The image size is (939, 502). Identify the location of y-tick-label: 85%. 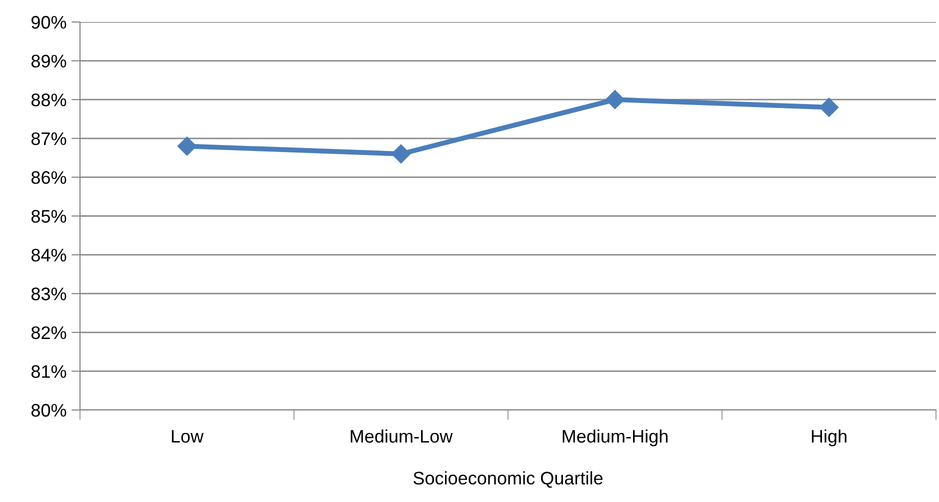
(48, 216).